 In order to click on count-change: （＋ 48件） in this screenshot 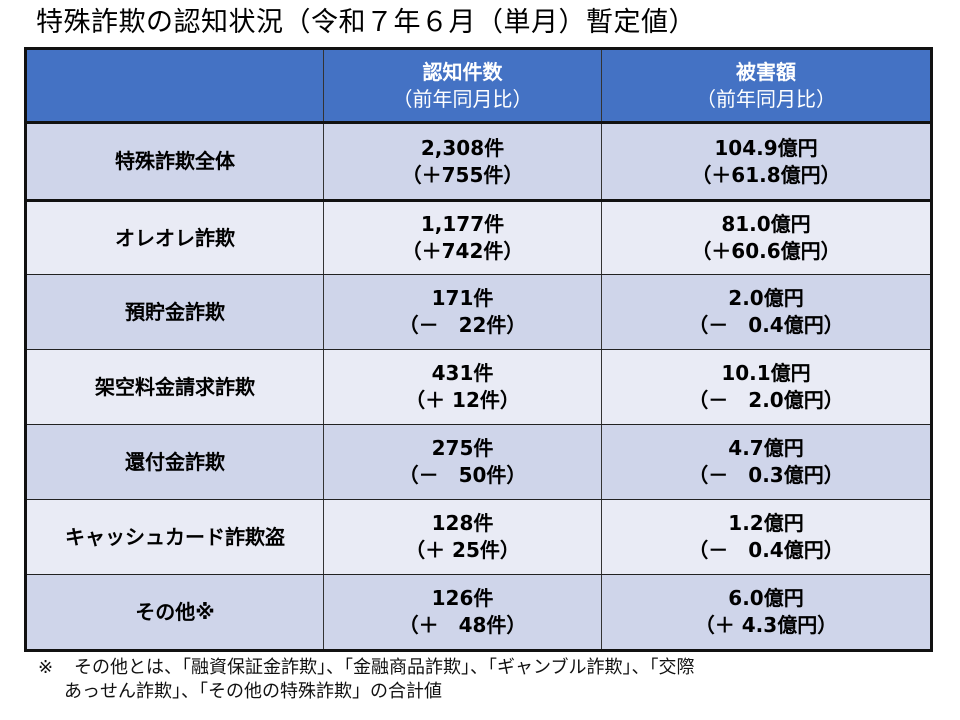, I will do `click(462, 625)`.